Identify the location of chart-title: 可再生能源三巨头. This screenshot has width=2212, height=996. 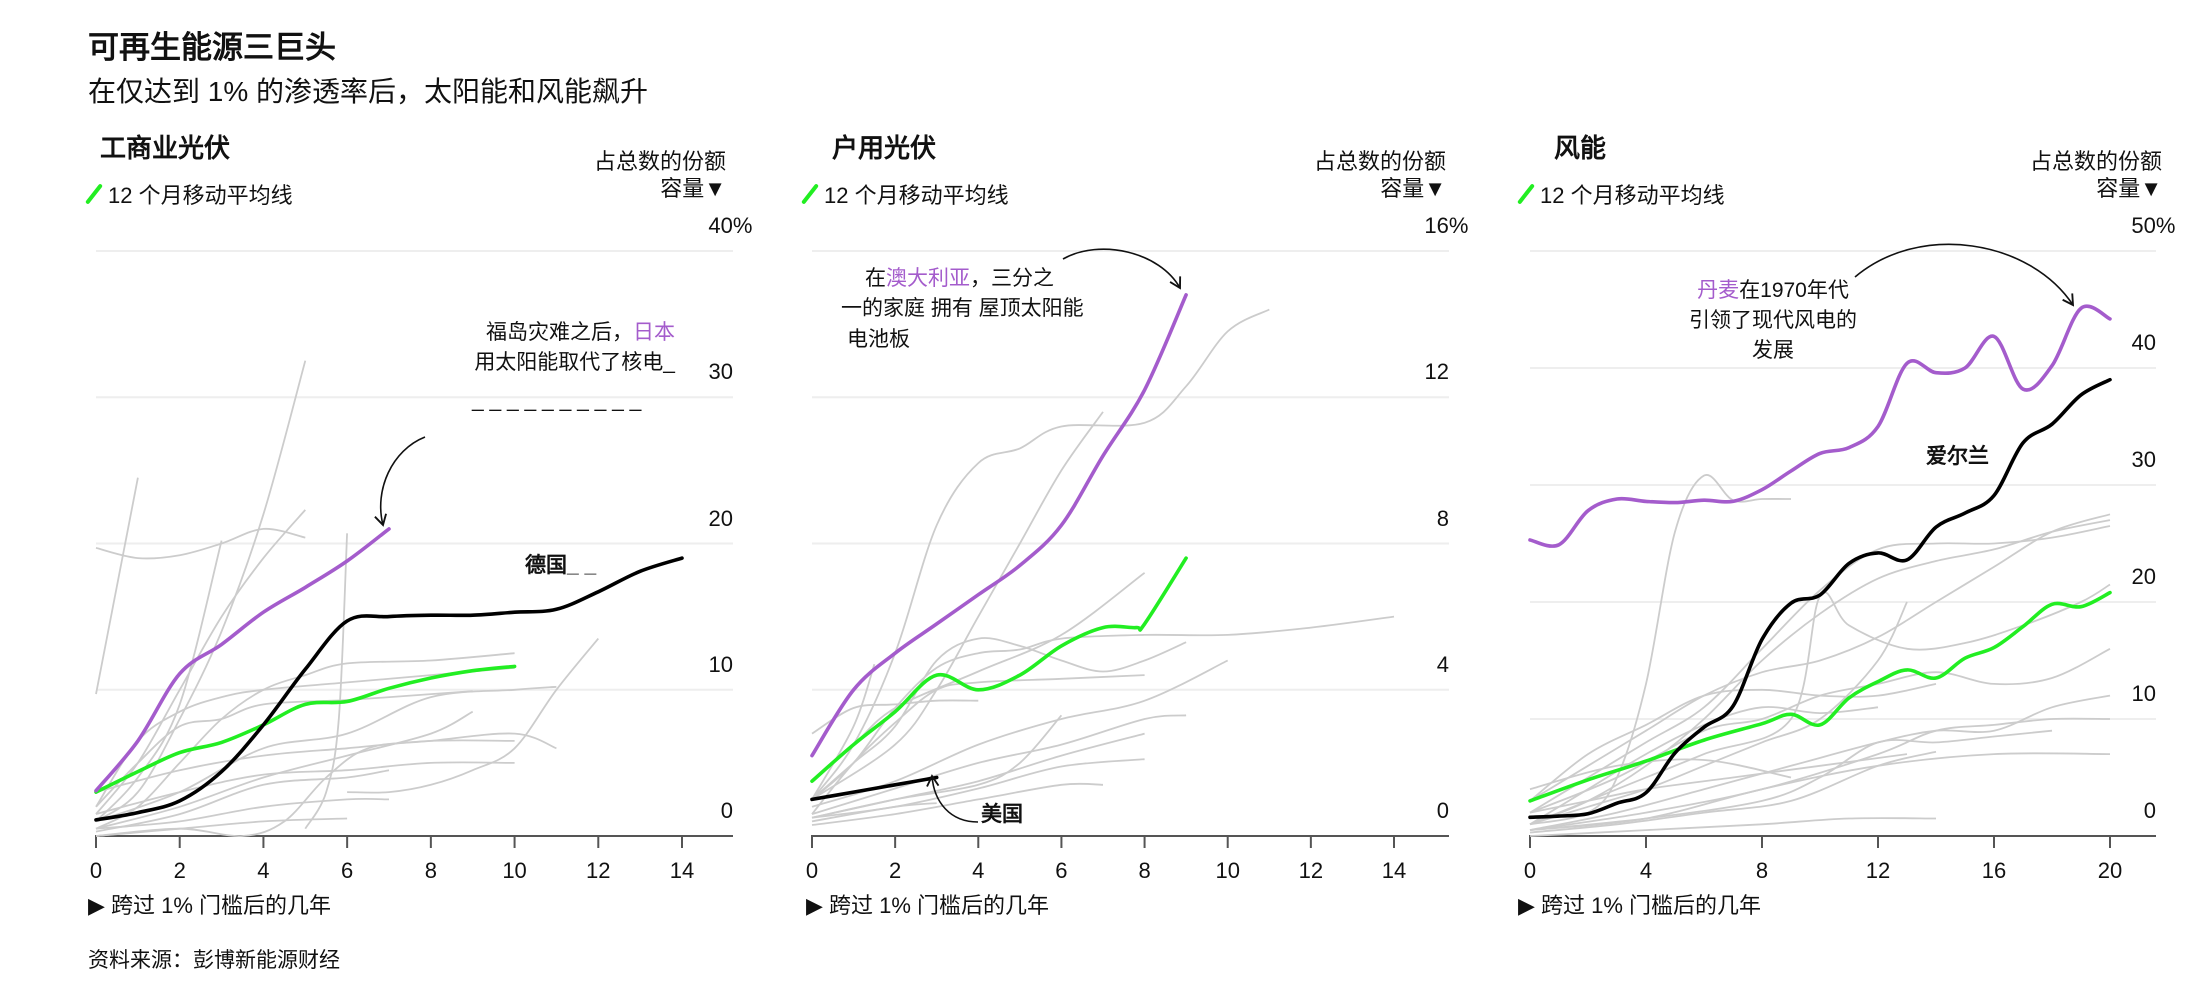
(212, 47).